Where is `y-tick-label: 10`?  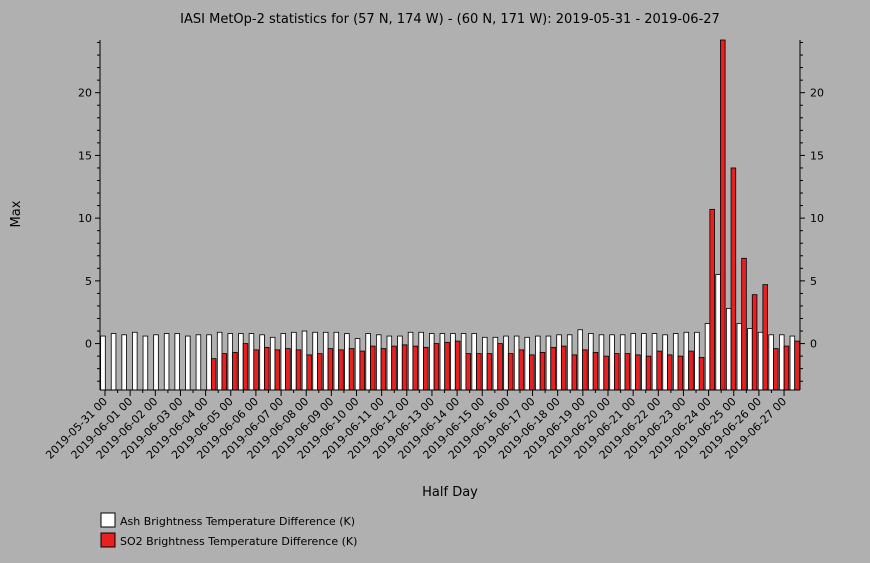
y-tick-label: 10 is located at coordinates (85, 218).